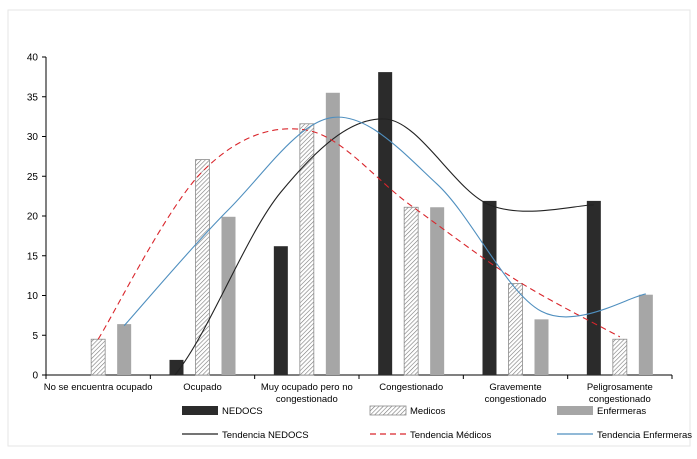 The height and width of the screenshot is (459, 697). I want to click on legend-swatch-medicos, so click(388, 410).